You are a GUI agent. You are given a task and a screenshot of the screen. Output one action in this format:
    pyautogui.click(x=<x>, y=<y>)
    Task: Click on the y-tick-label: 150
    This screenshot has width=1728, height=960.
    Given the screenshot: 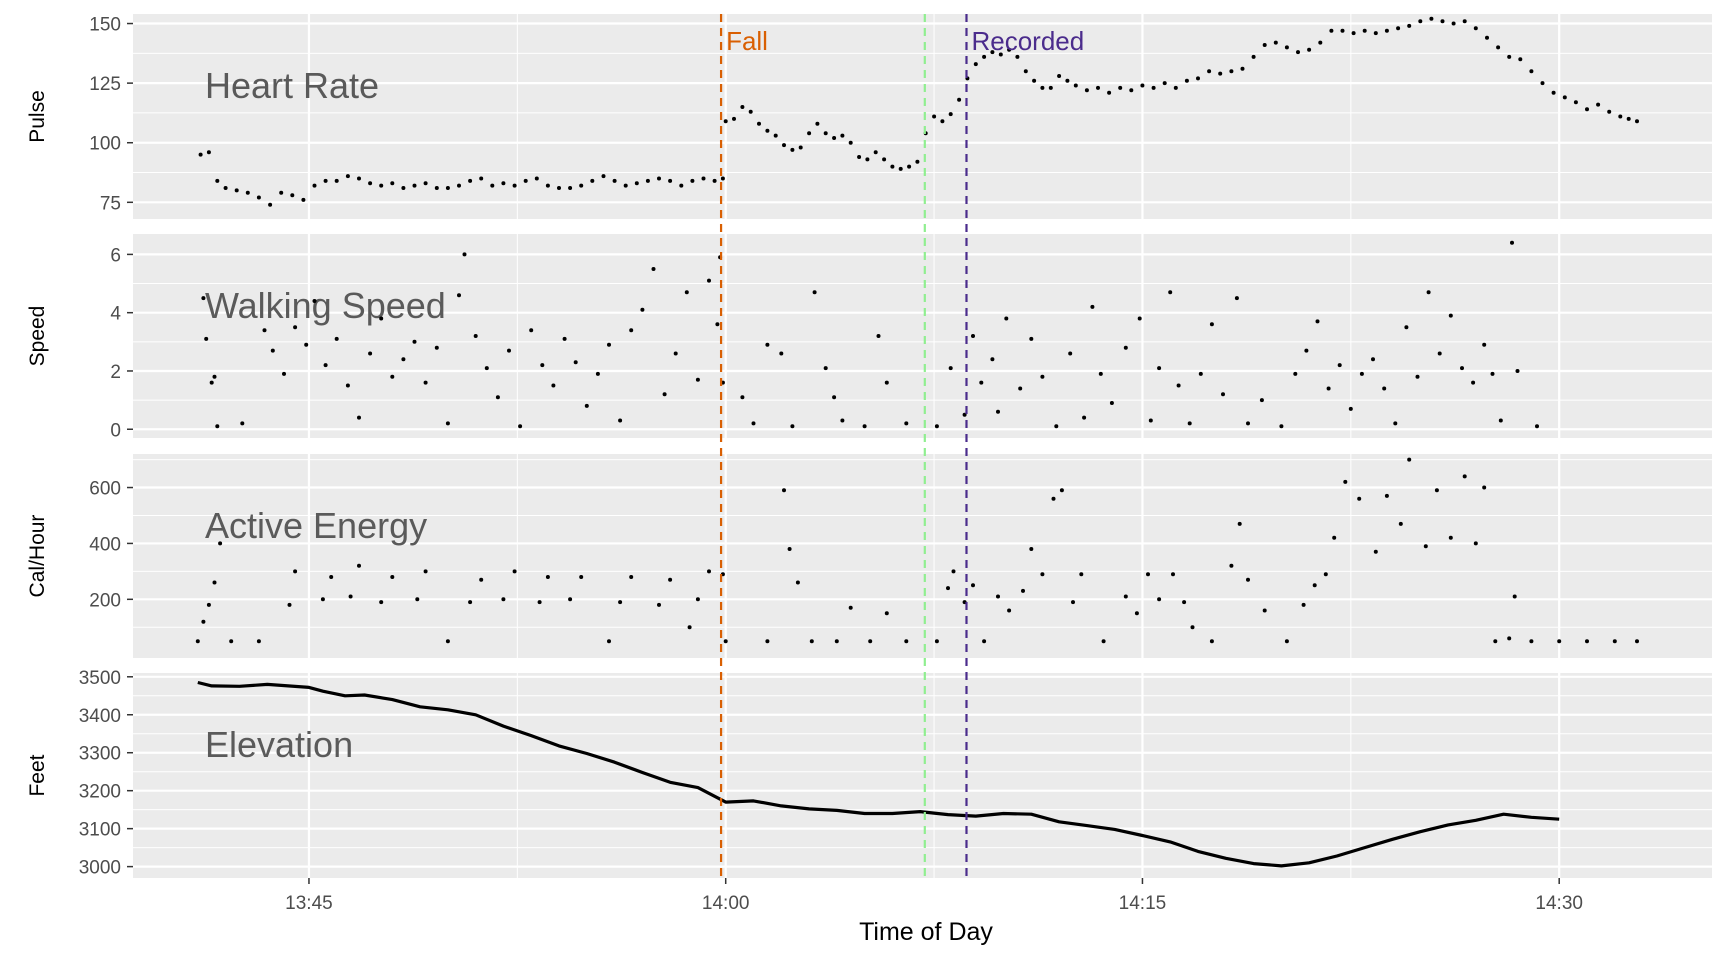 What is the action you would take?
    pyautogui.click(x=105, y=25)
    